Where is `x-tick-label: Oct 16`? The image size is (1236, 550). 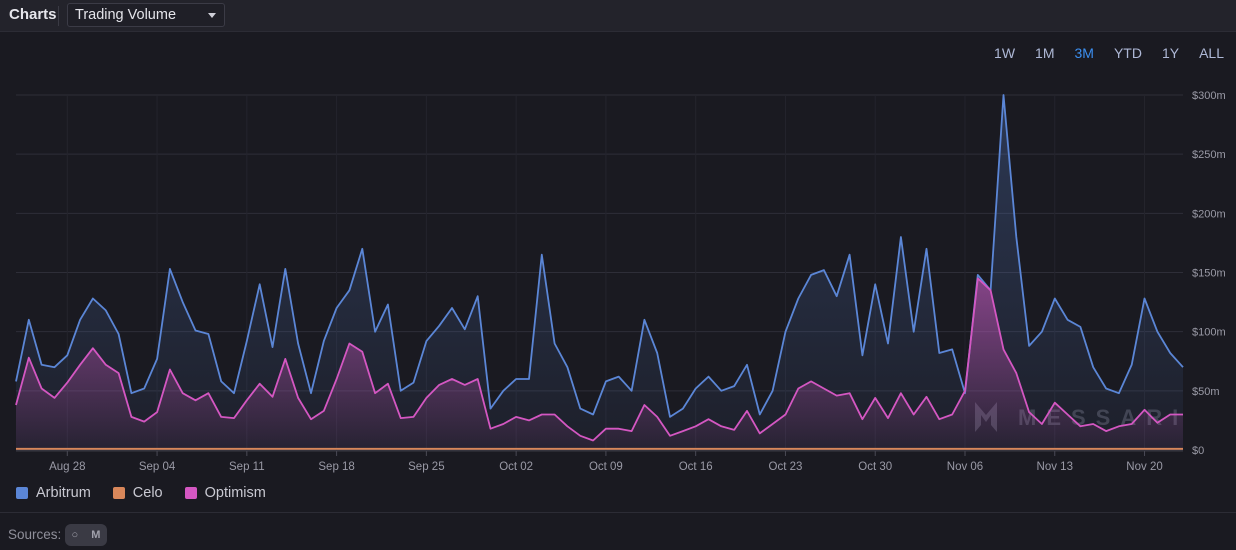 x-tick-label: Oct 16 is located at coordinates (696, 467).